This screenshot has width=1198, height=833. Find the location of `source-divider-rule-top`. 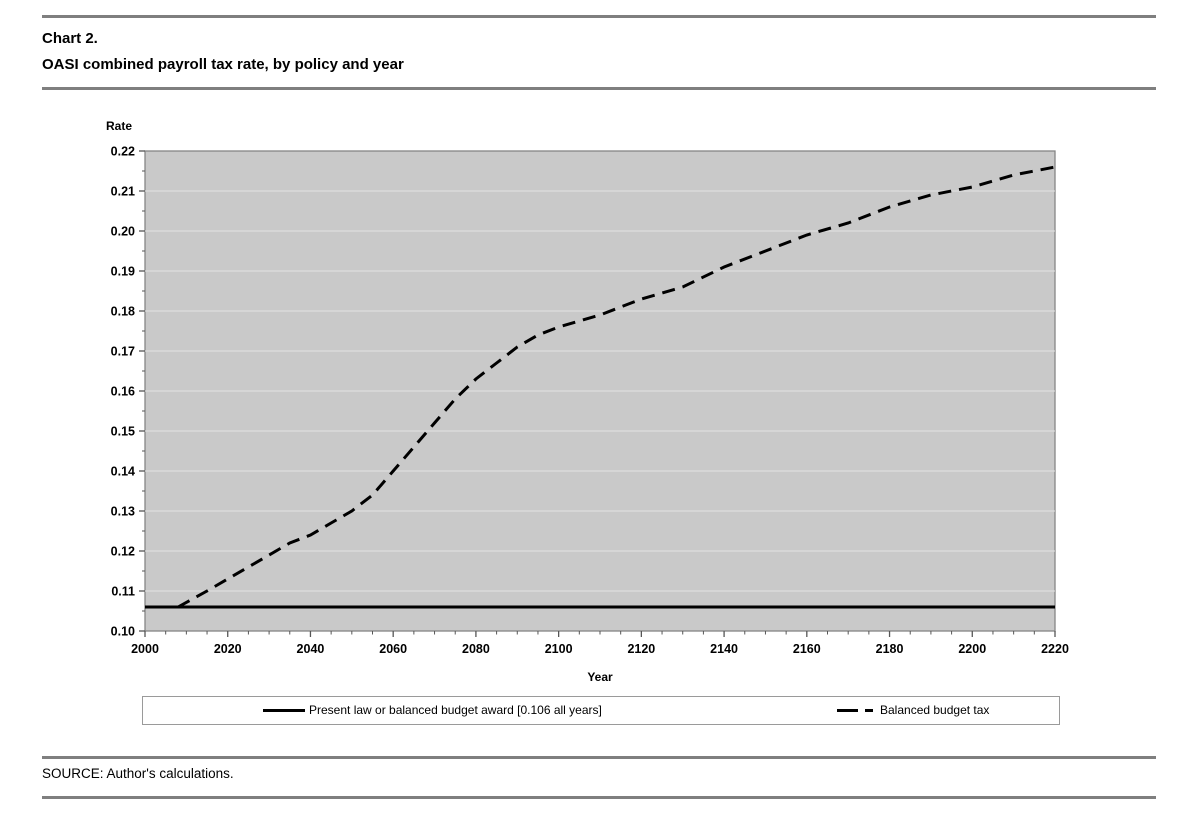

source-divider-rule-top is located at coordinates (599, 757).